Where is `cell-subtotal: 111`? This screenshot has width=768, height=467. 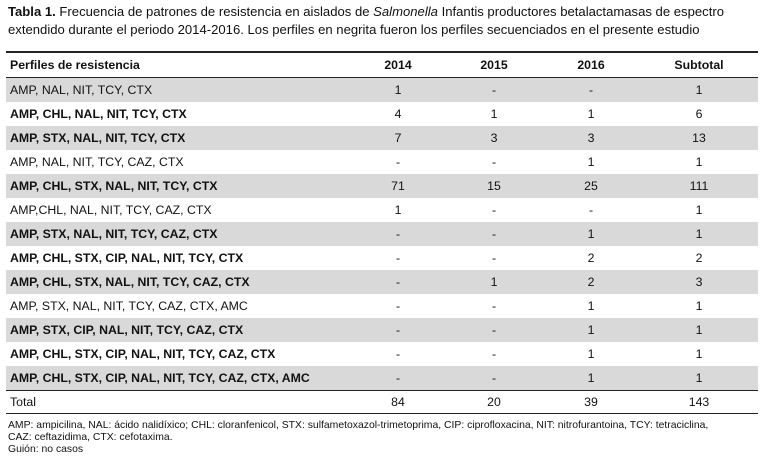
cell-subtotal: 111 is located at coordinates (699, 186).